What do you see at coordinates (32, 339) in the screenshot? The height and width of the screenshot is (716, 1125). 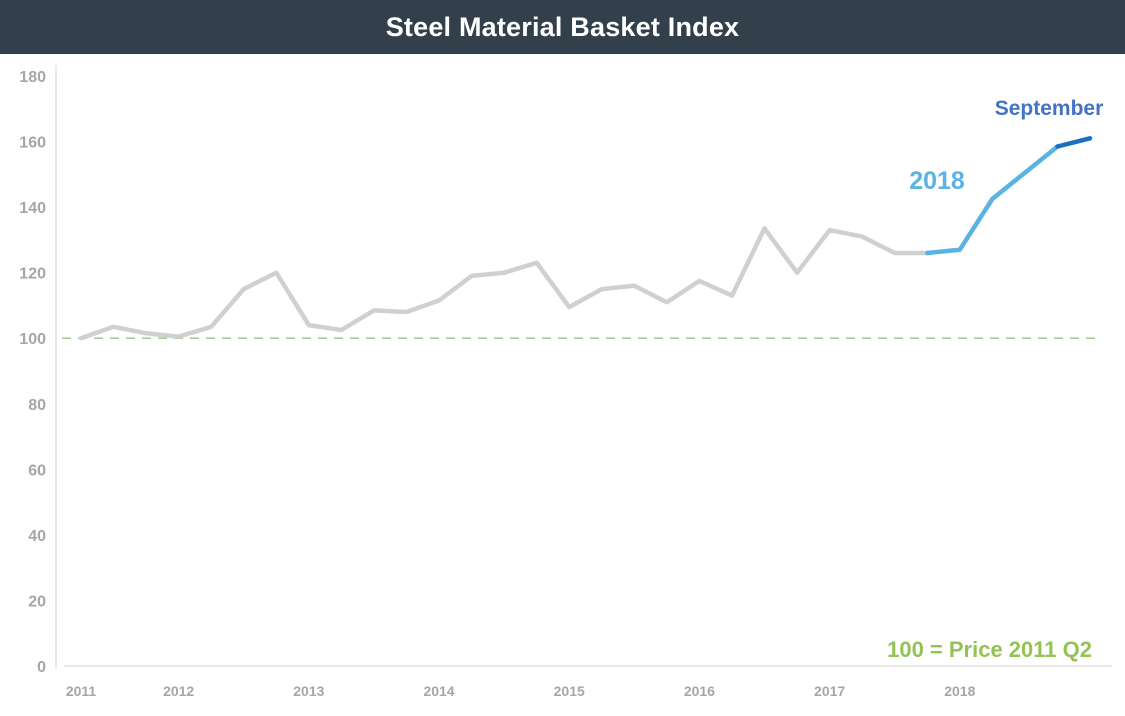 I see `y-tick-label: 100` at bounding box center [32, 339].